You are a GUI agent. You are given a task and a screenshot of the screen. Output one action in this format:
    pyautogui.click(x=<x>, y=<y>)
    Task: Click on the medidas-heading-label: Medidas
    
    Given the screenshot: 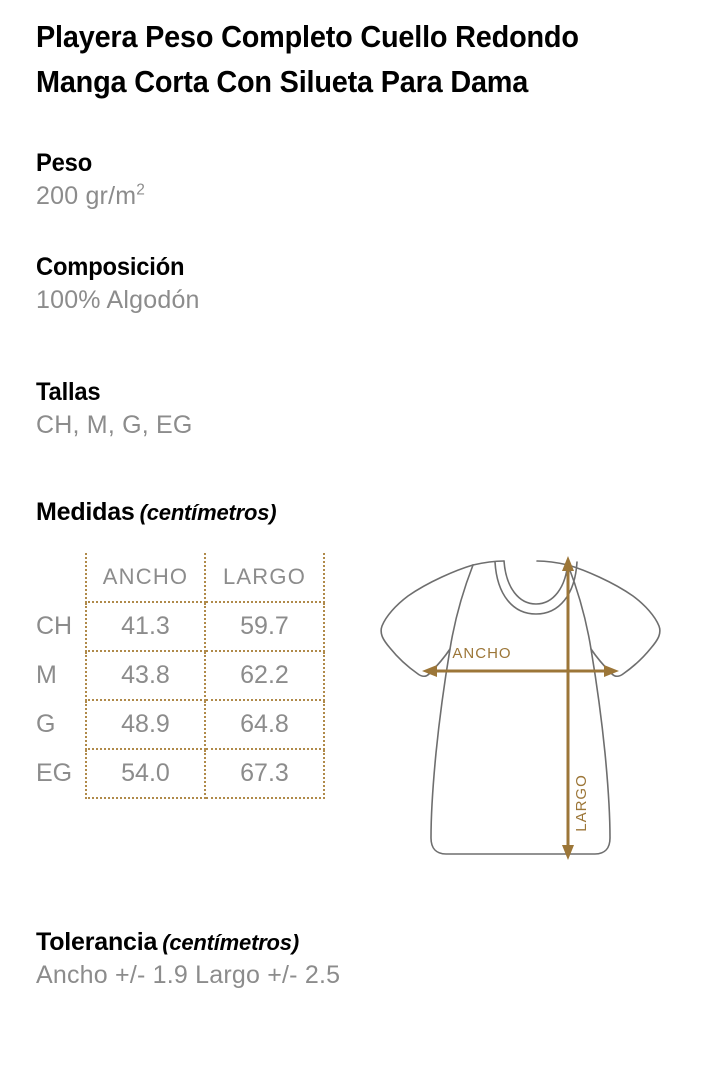 What is the action you would take?
    pyautogui.click(x=85, y=512)
    